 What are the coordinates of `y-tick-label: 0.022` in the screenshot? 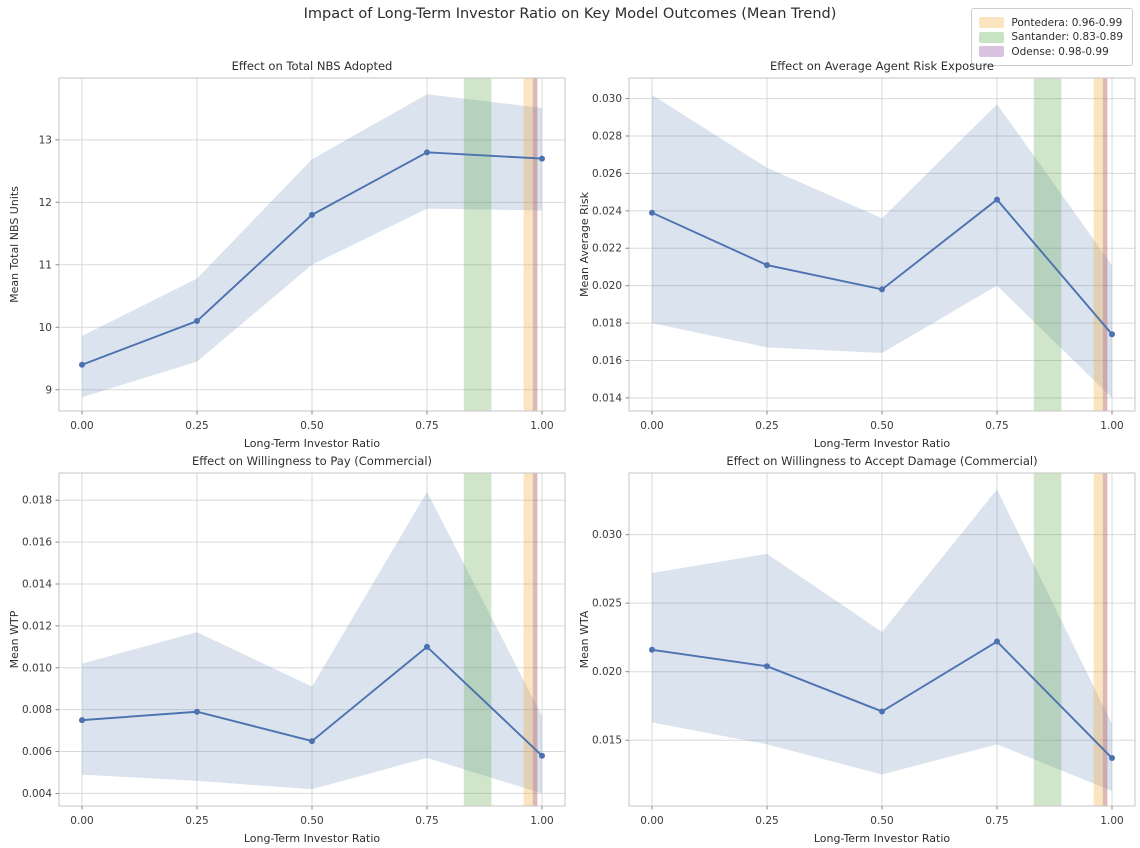 It's located at (607, 249).